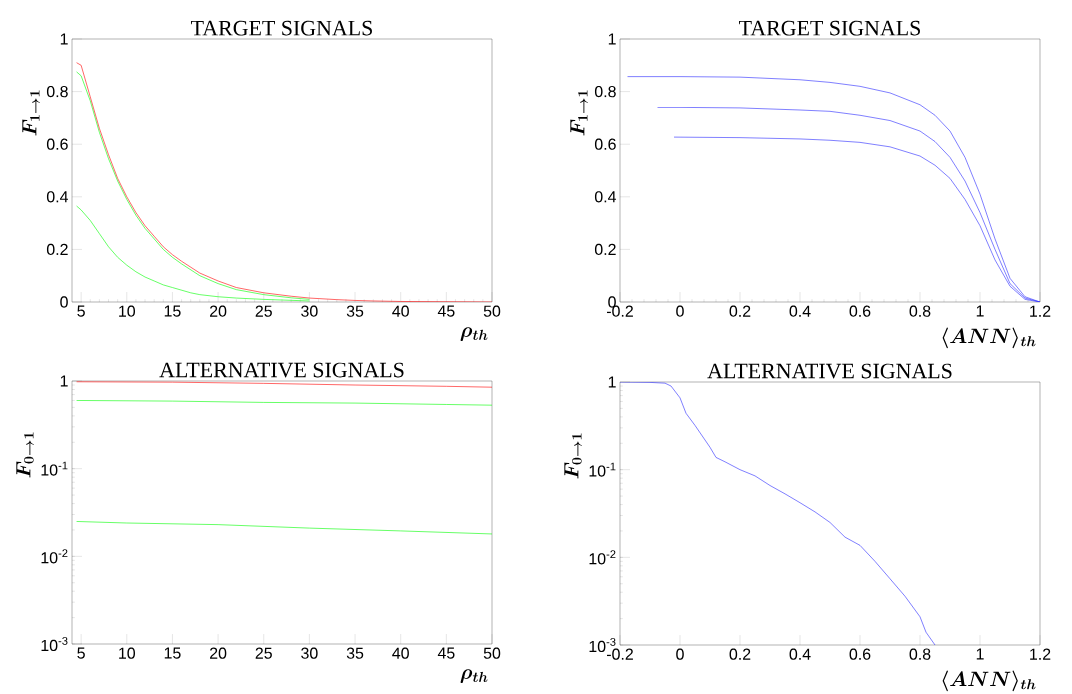  What do you see at coordinates (64, 302) in the screenshot?
I see `y-tick-label: 0` at bounding box center [64, 302].